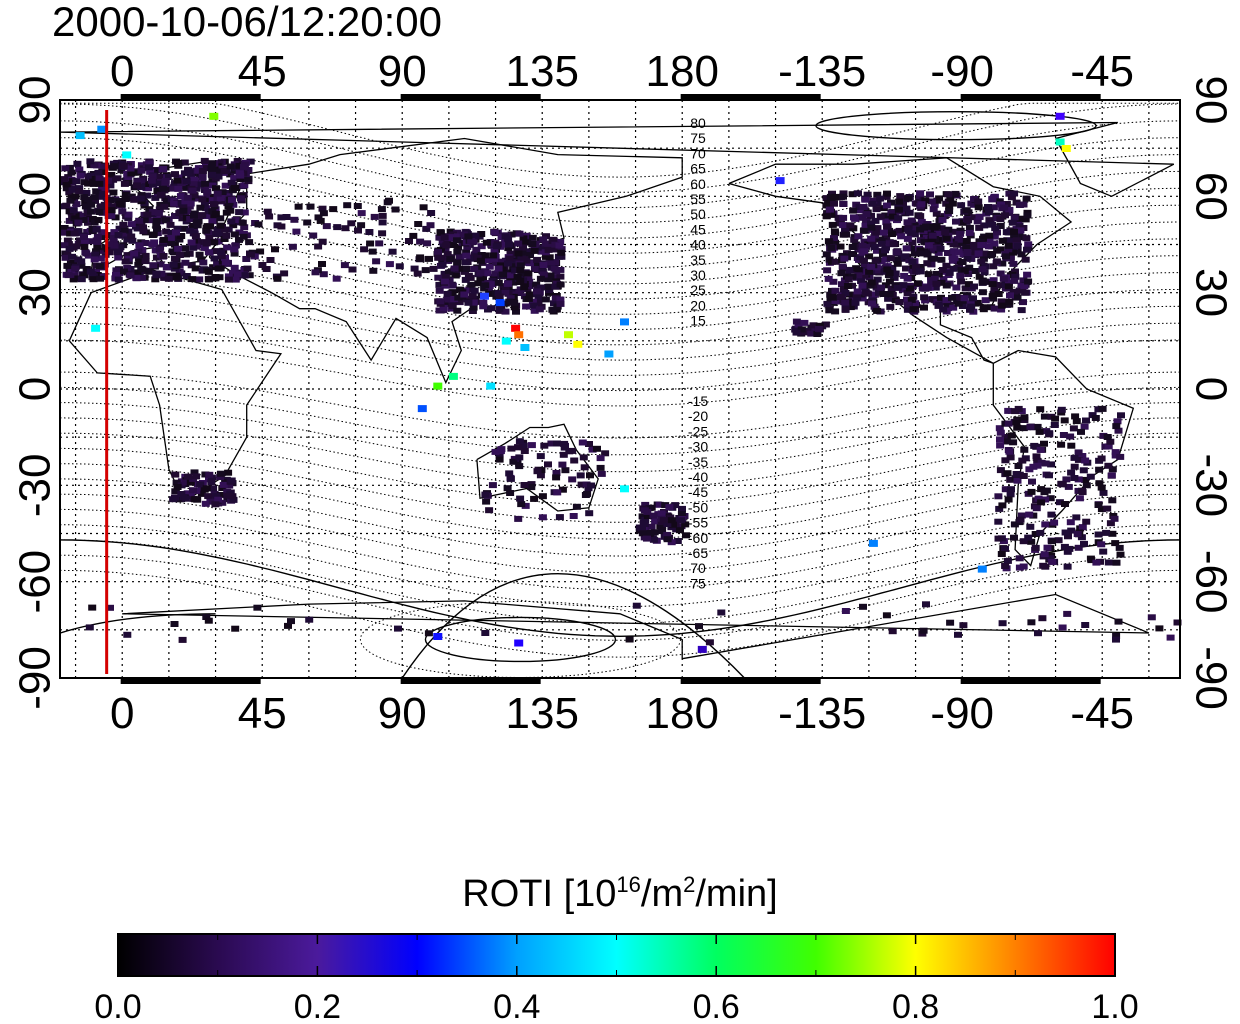 The height and width of the screenshot is (1024, 1240). What do you see at coordinates (698, 245) in the screenshot?
I see `contour-label: 40` at bounding box center [698, 245].